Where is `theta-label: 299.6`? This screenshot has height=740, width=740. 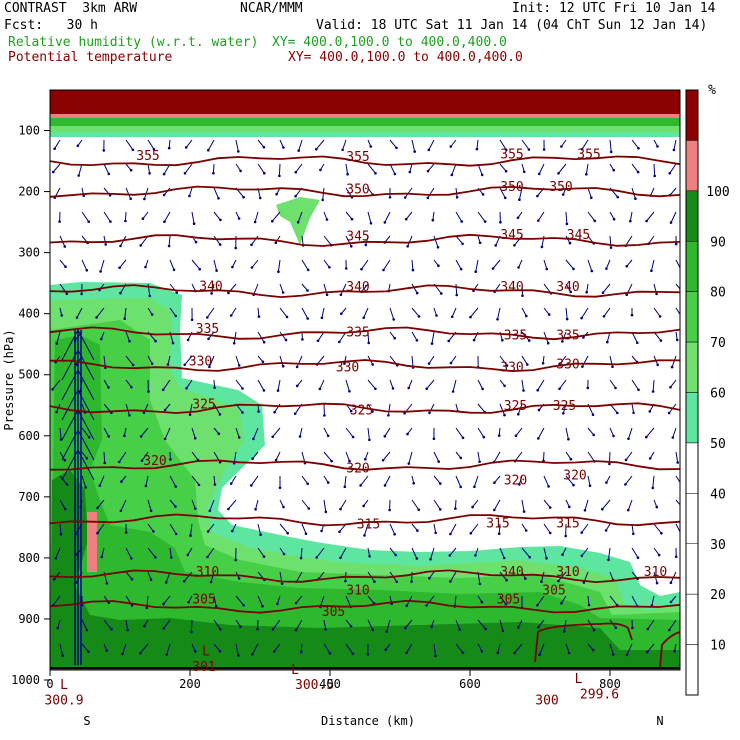
theta-label: 299.6 is located at coordinates (599, 694).